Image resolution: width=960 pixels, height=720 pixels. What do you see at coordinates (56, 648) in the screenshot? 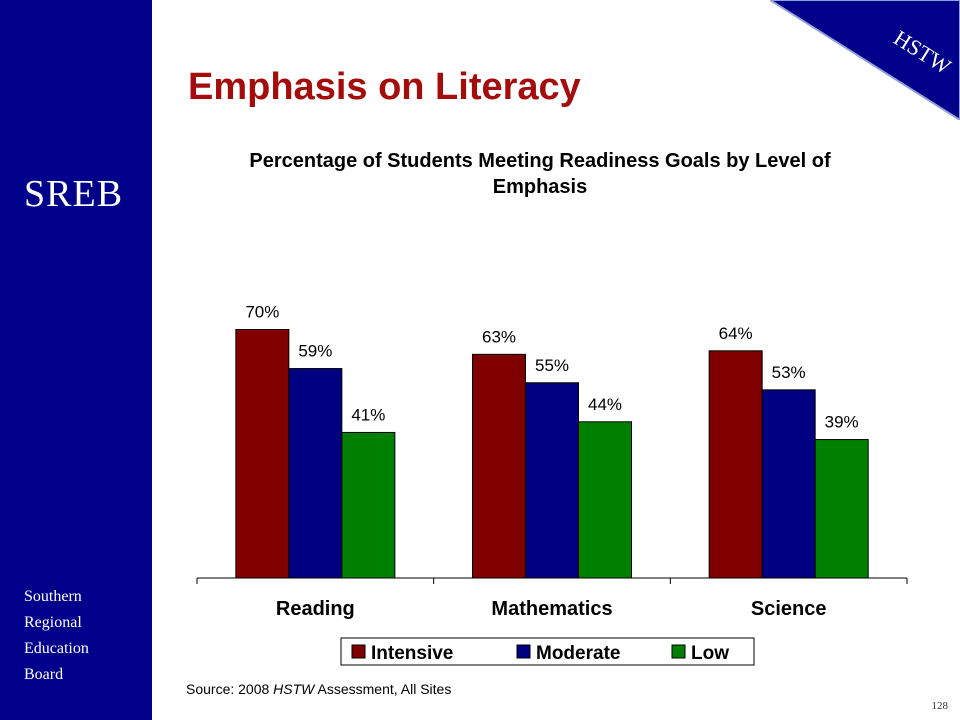
I see `org-line: Education` at bounding box center [56, 648].